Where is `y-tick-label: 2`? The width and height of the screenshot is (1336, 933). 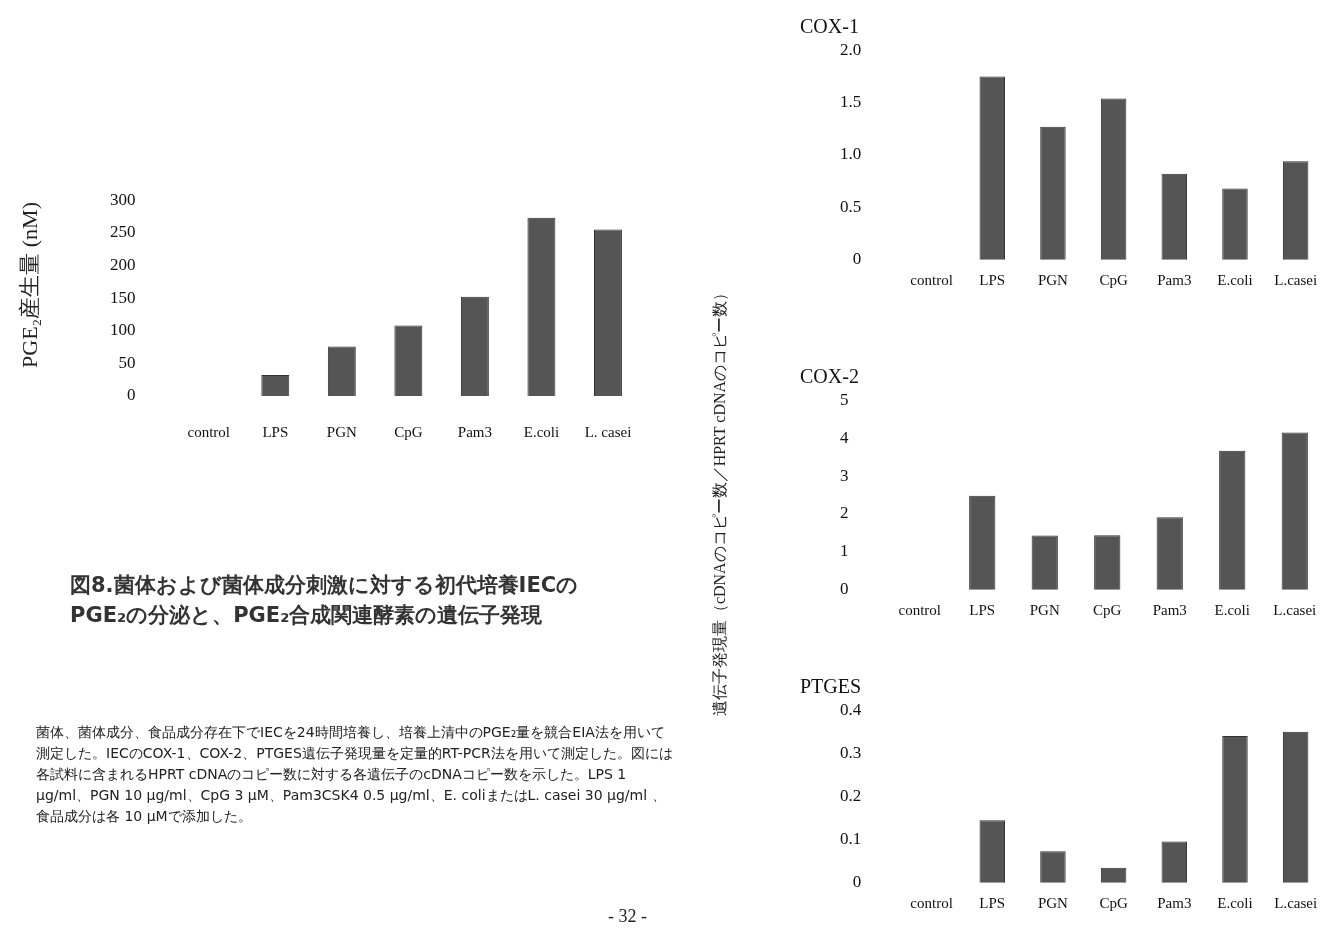
y-tick-label: 2 is located at coordinates (844, 513).